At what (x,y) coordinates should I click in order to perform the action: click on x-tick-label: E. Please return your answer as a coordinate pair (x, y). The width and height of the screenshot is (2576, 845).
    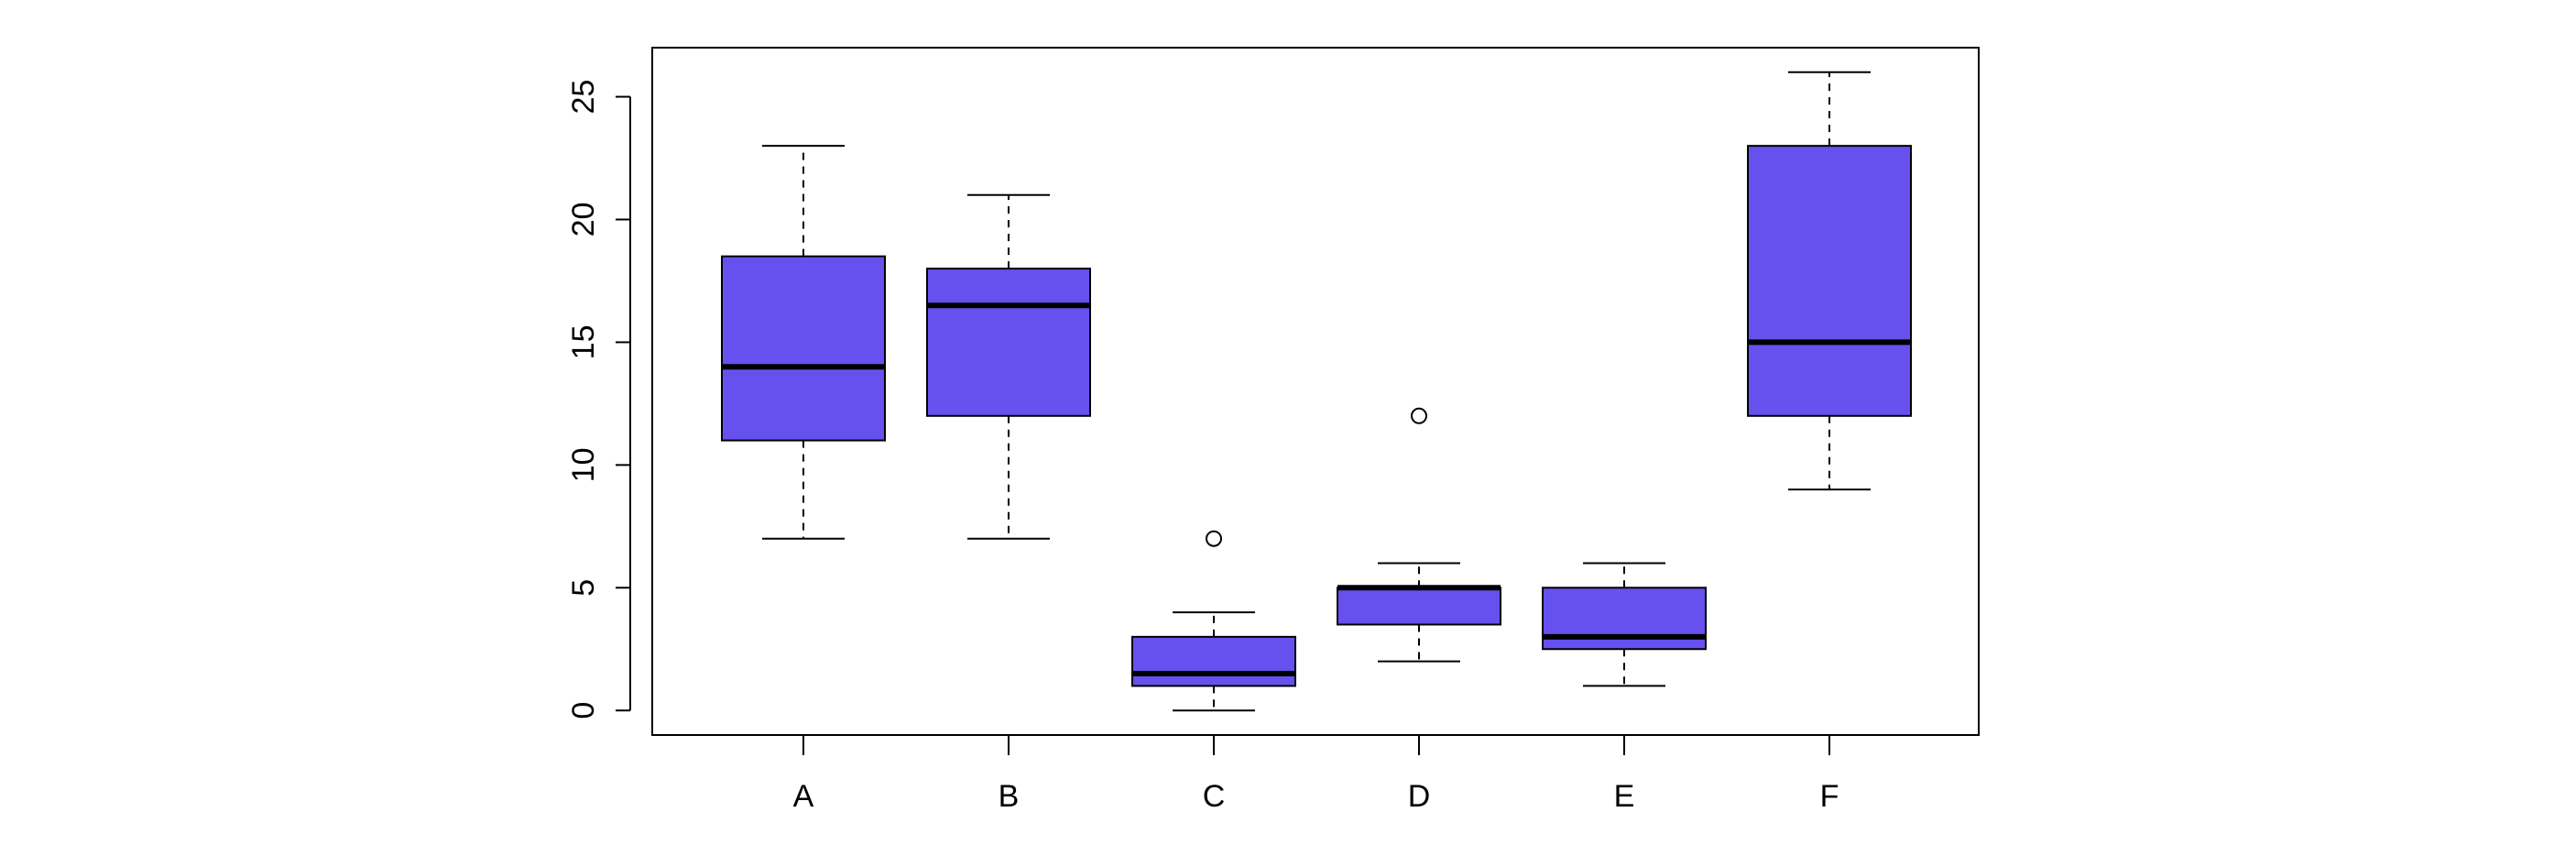
    Looking at the image, I should click on (1625, 796).